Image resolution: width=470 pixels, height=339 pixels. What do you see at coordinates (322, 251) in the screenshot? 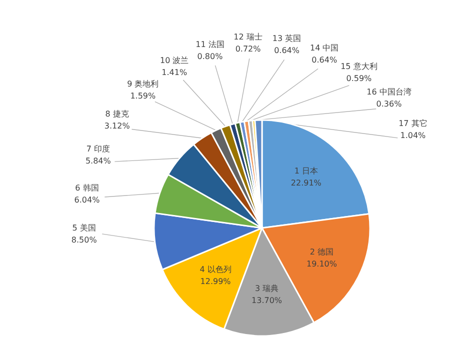
I see `slice-label: 2 德国` at bounding box center [322, 251].